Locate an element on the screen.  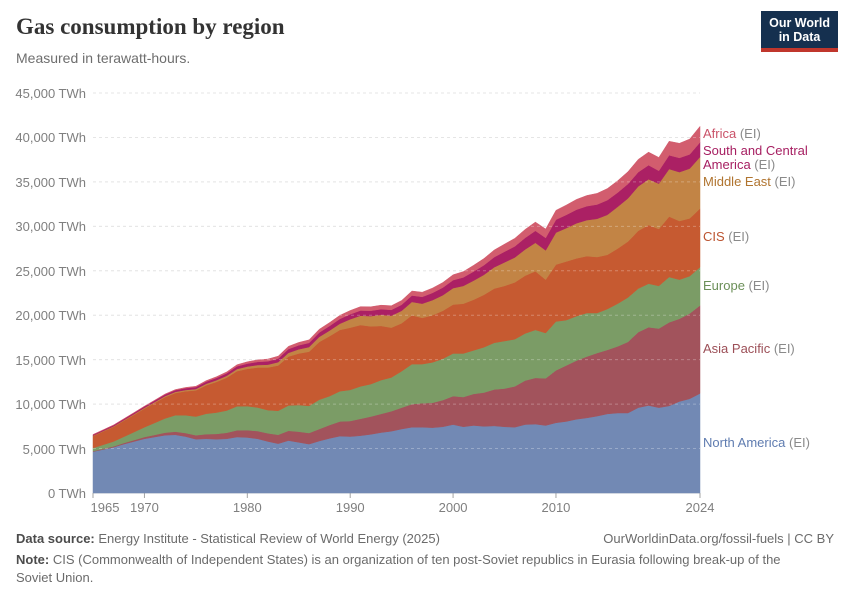
data-source-label: Data source: is located at coordinates (55, 538).